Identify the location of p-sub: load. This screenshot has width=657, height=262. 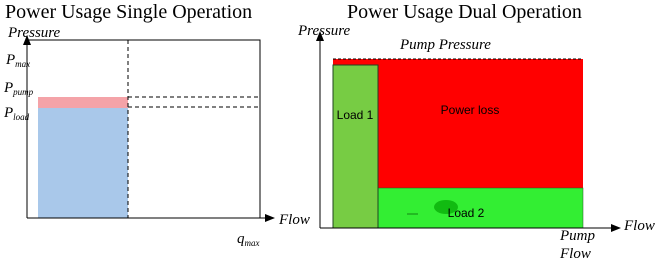
(21, 117).